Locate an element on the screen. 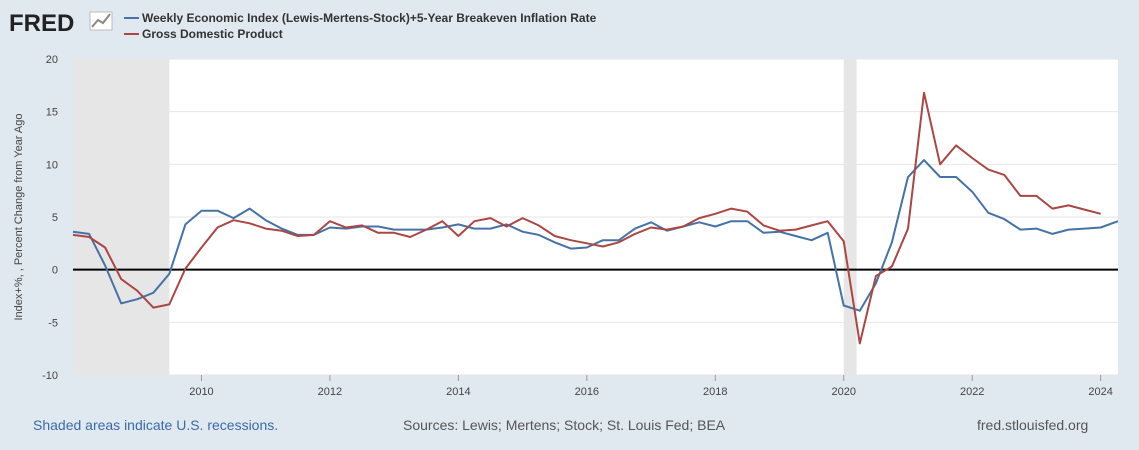 Image resolution: width=1139 pixels, height=450 pixels. recession-note: Shaded areas indicate U.S. recessions. is located at coordinates (156, 425).